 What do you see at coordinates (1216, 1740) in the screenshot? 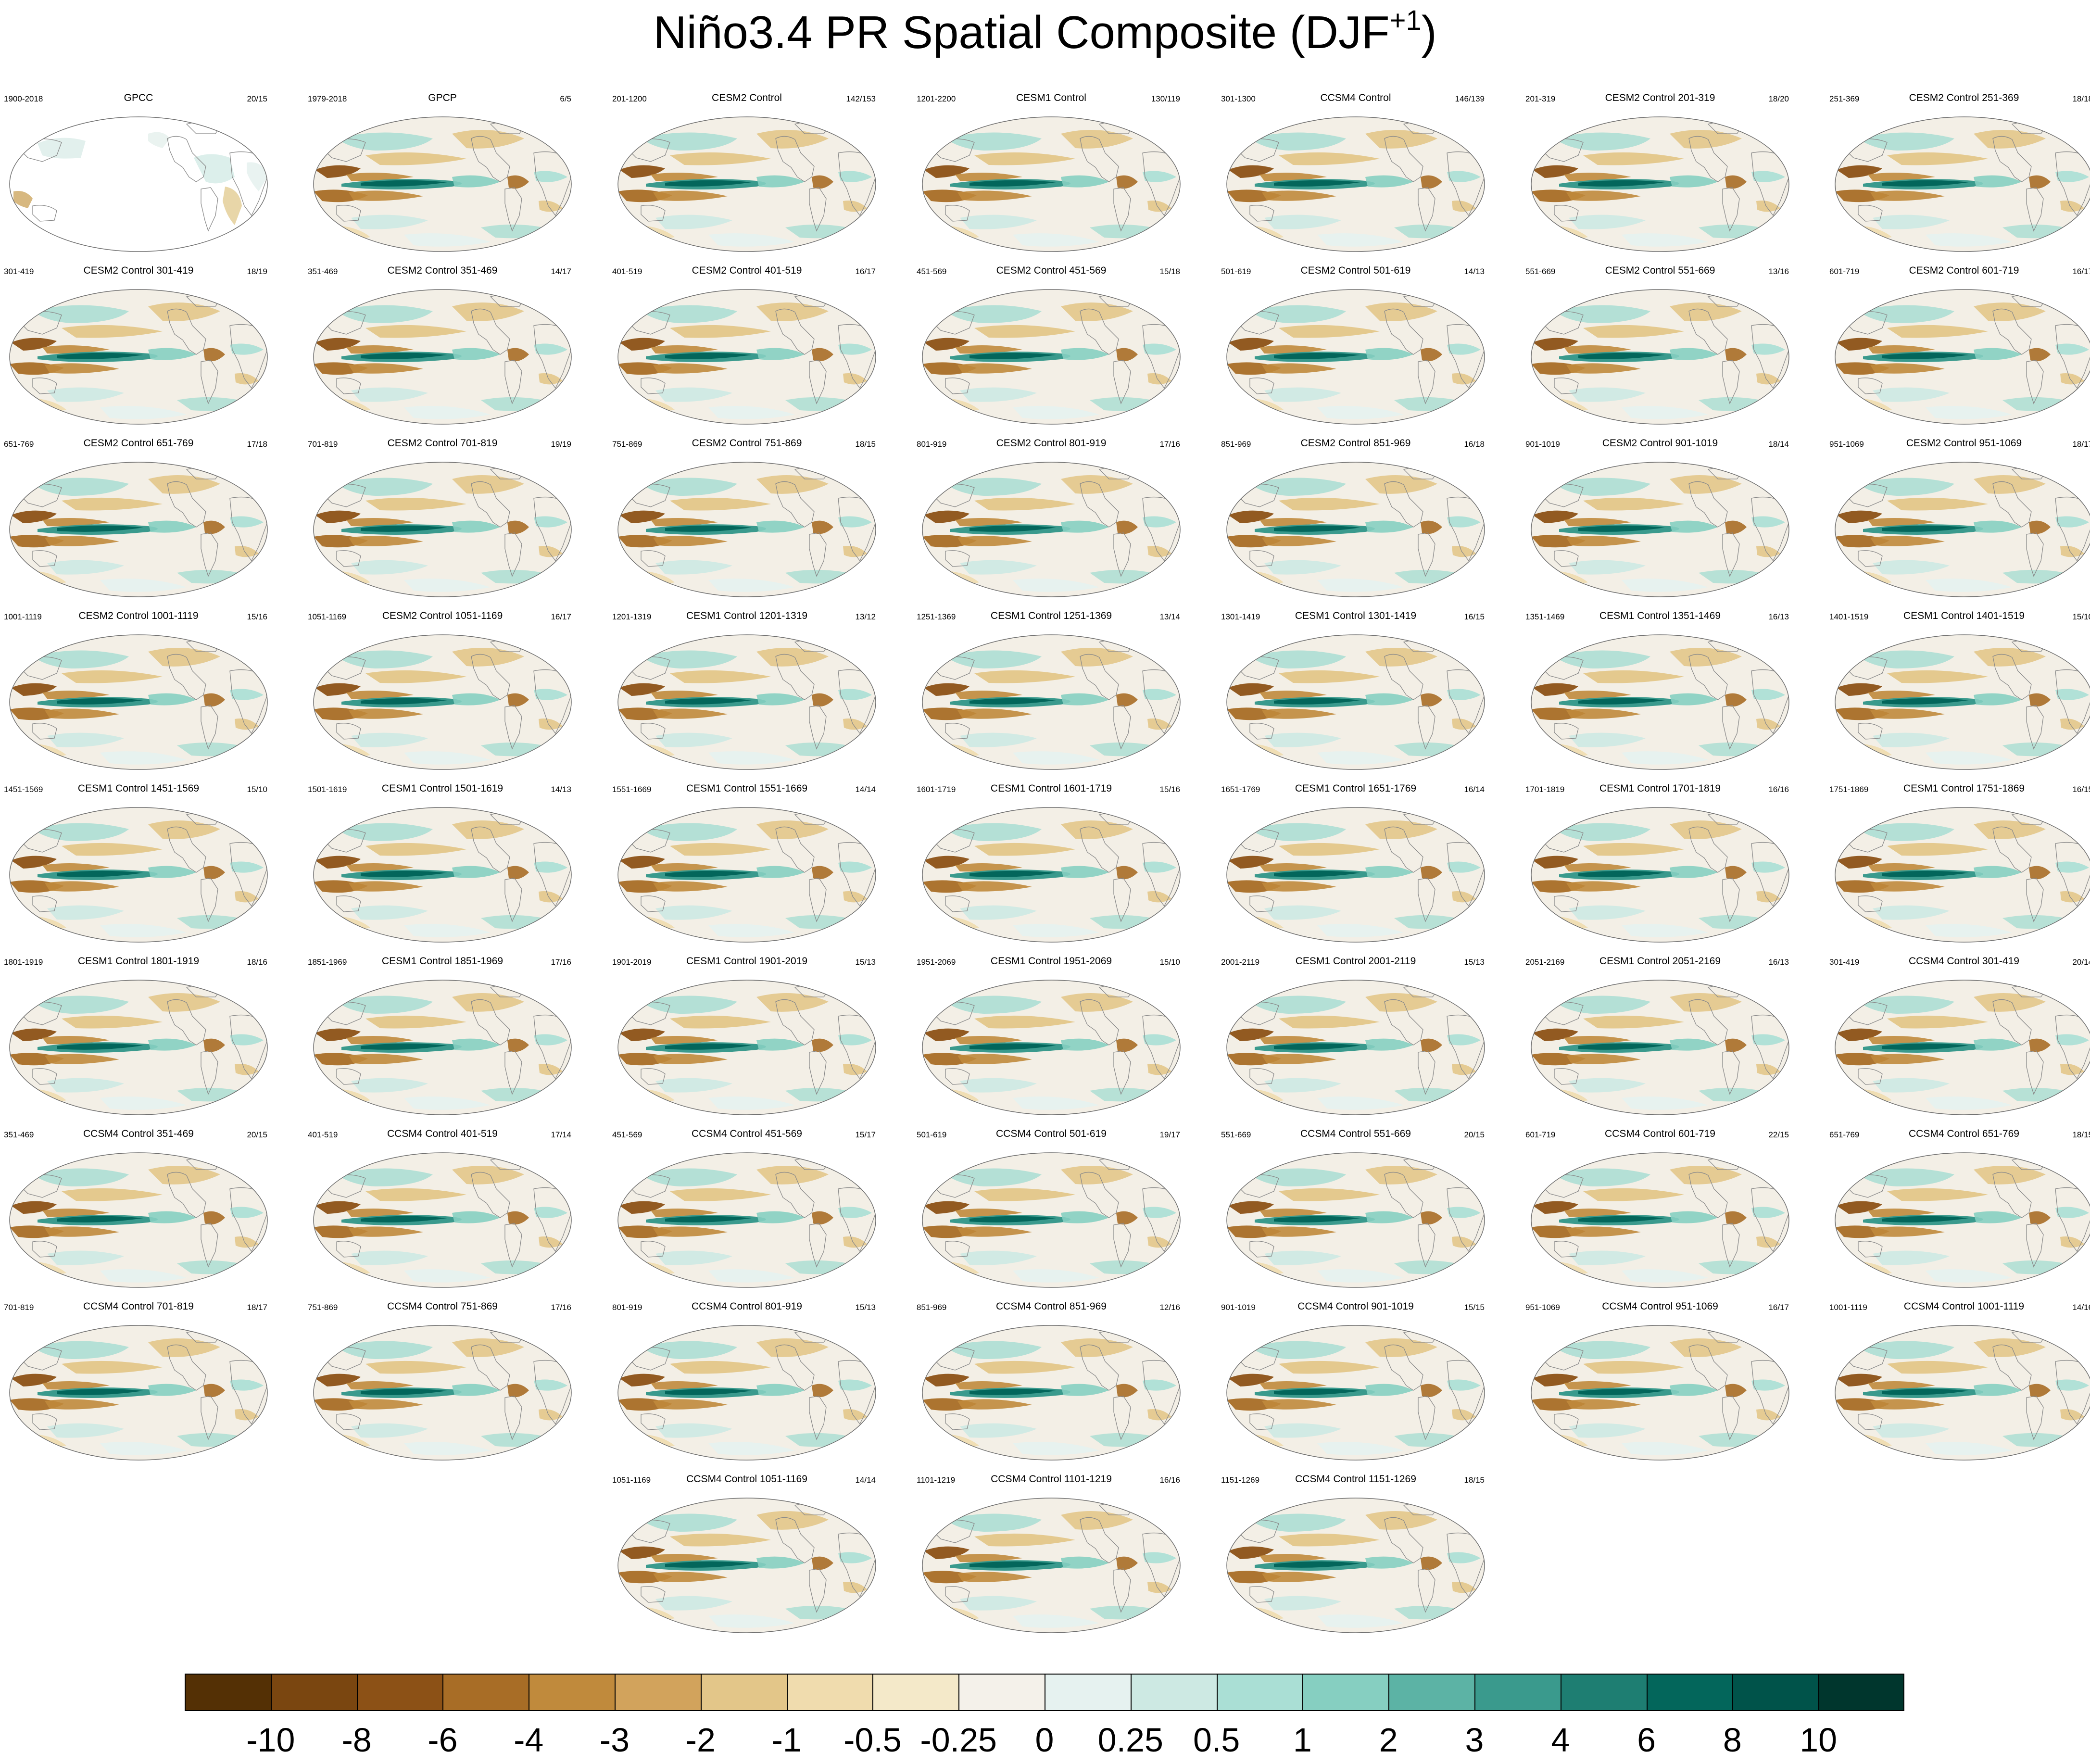
I see `colorbar-tick-label: 0.5` at bounding box center [1216, 1740].